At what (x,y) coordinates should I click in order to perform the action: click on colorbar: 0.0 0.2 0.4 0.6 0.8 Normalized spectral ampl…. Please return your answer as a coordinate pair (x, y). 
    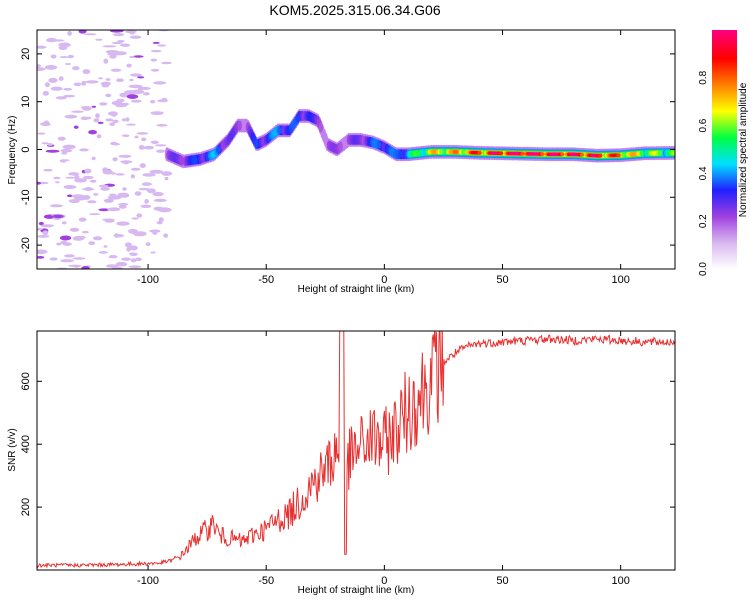
    Looking at the image, I should click on (723, 153).